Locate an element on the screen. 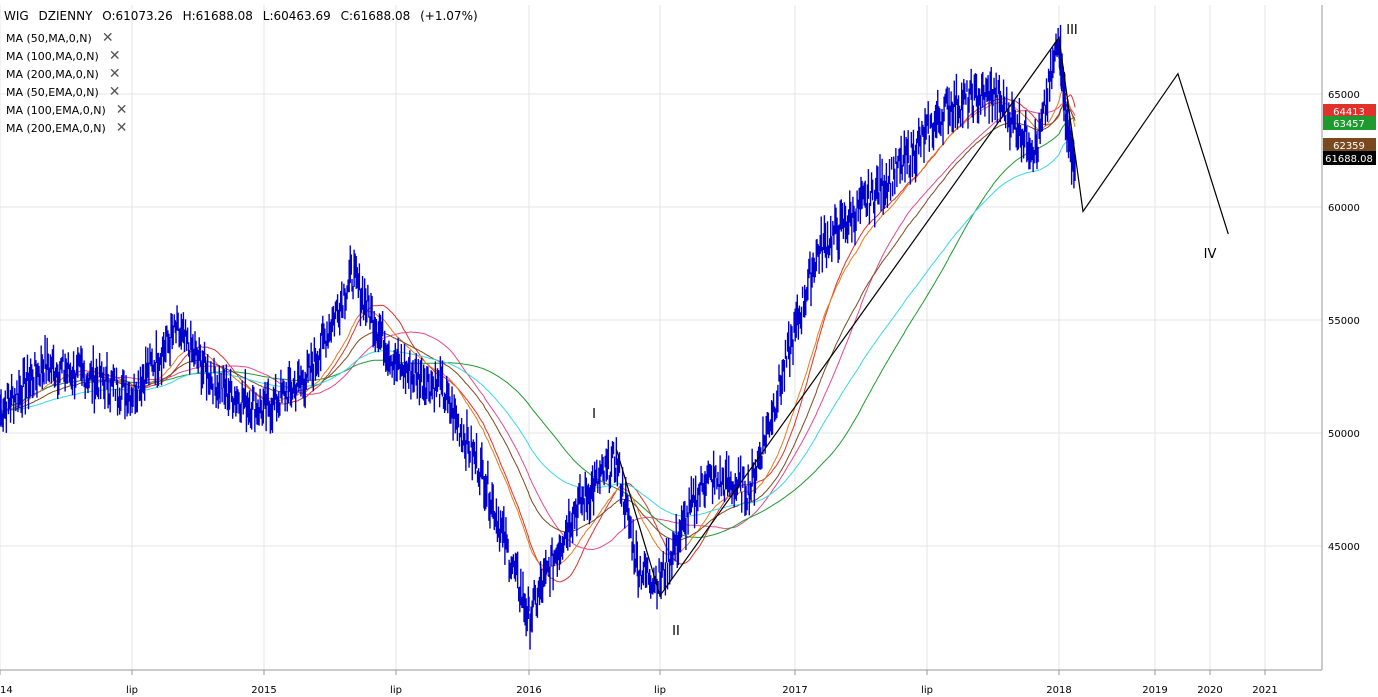 Image resolution: width=1378 pixels, height=697 pixels. indicator-label: MA (100,EMA,0,N) is located at coordinates (56, 110).